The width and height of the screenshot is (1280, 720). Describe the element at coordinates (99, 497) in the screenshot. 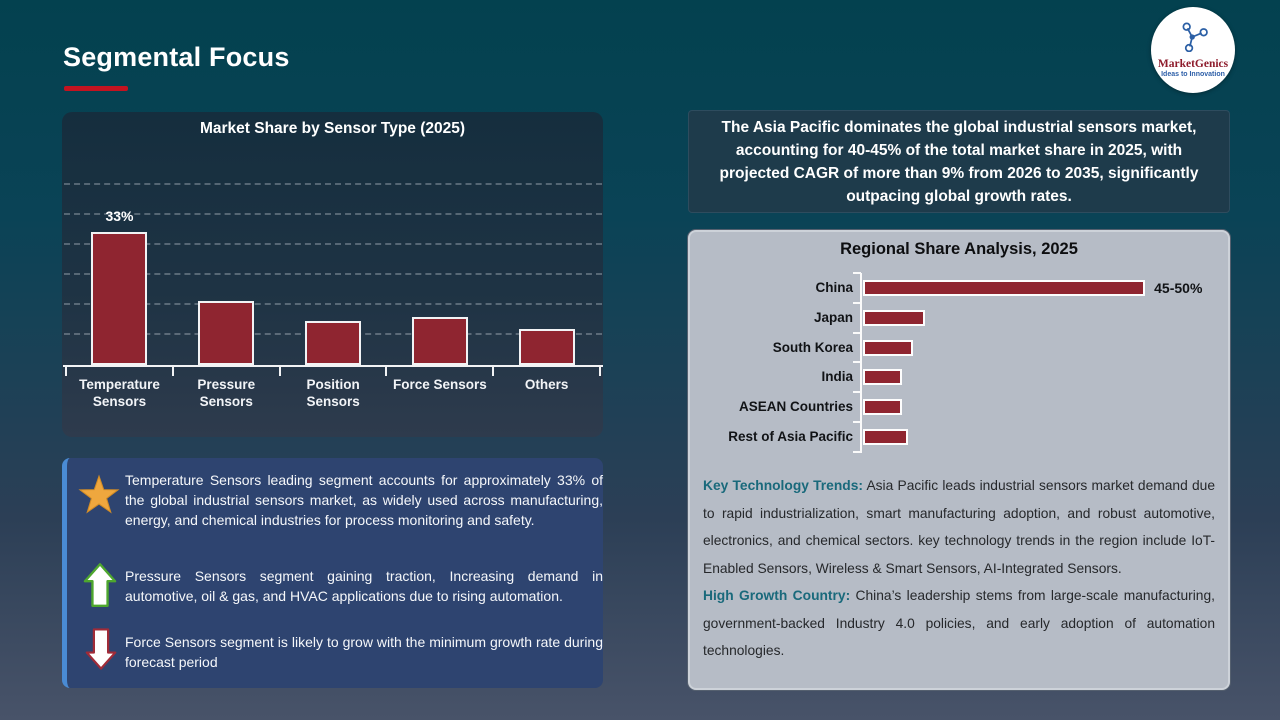

I see `star-icon` at that location.